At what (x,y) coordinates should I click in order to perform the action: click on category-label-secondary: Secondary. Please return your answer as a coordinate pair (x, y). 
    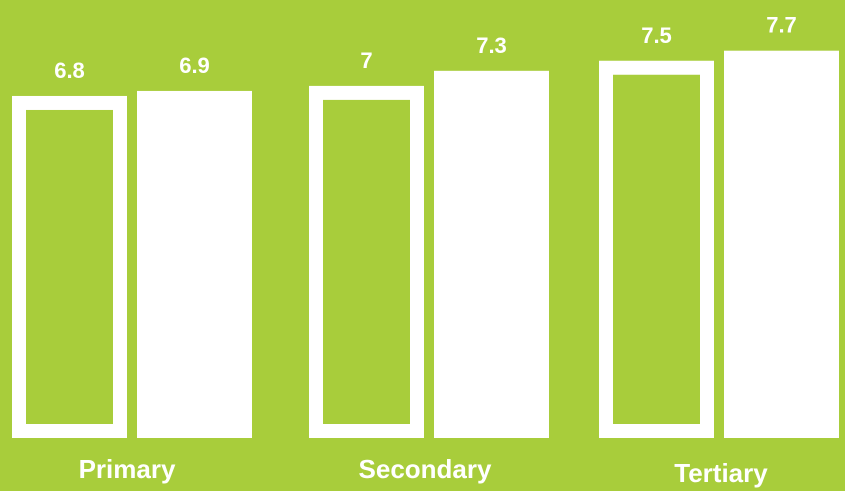
    Looking at the image, I should click on (425, 469).